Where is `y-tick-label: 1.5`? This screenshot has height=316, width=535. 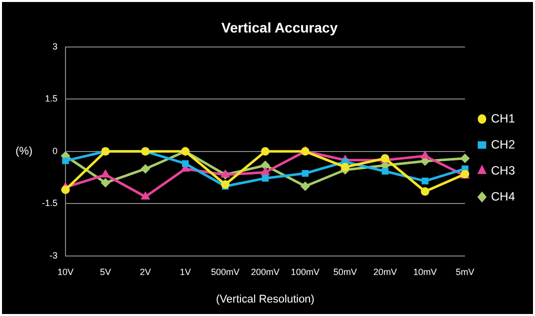
y-tick-label: 1.5 is located at coordinates (51, 99).